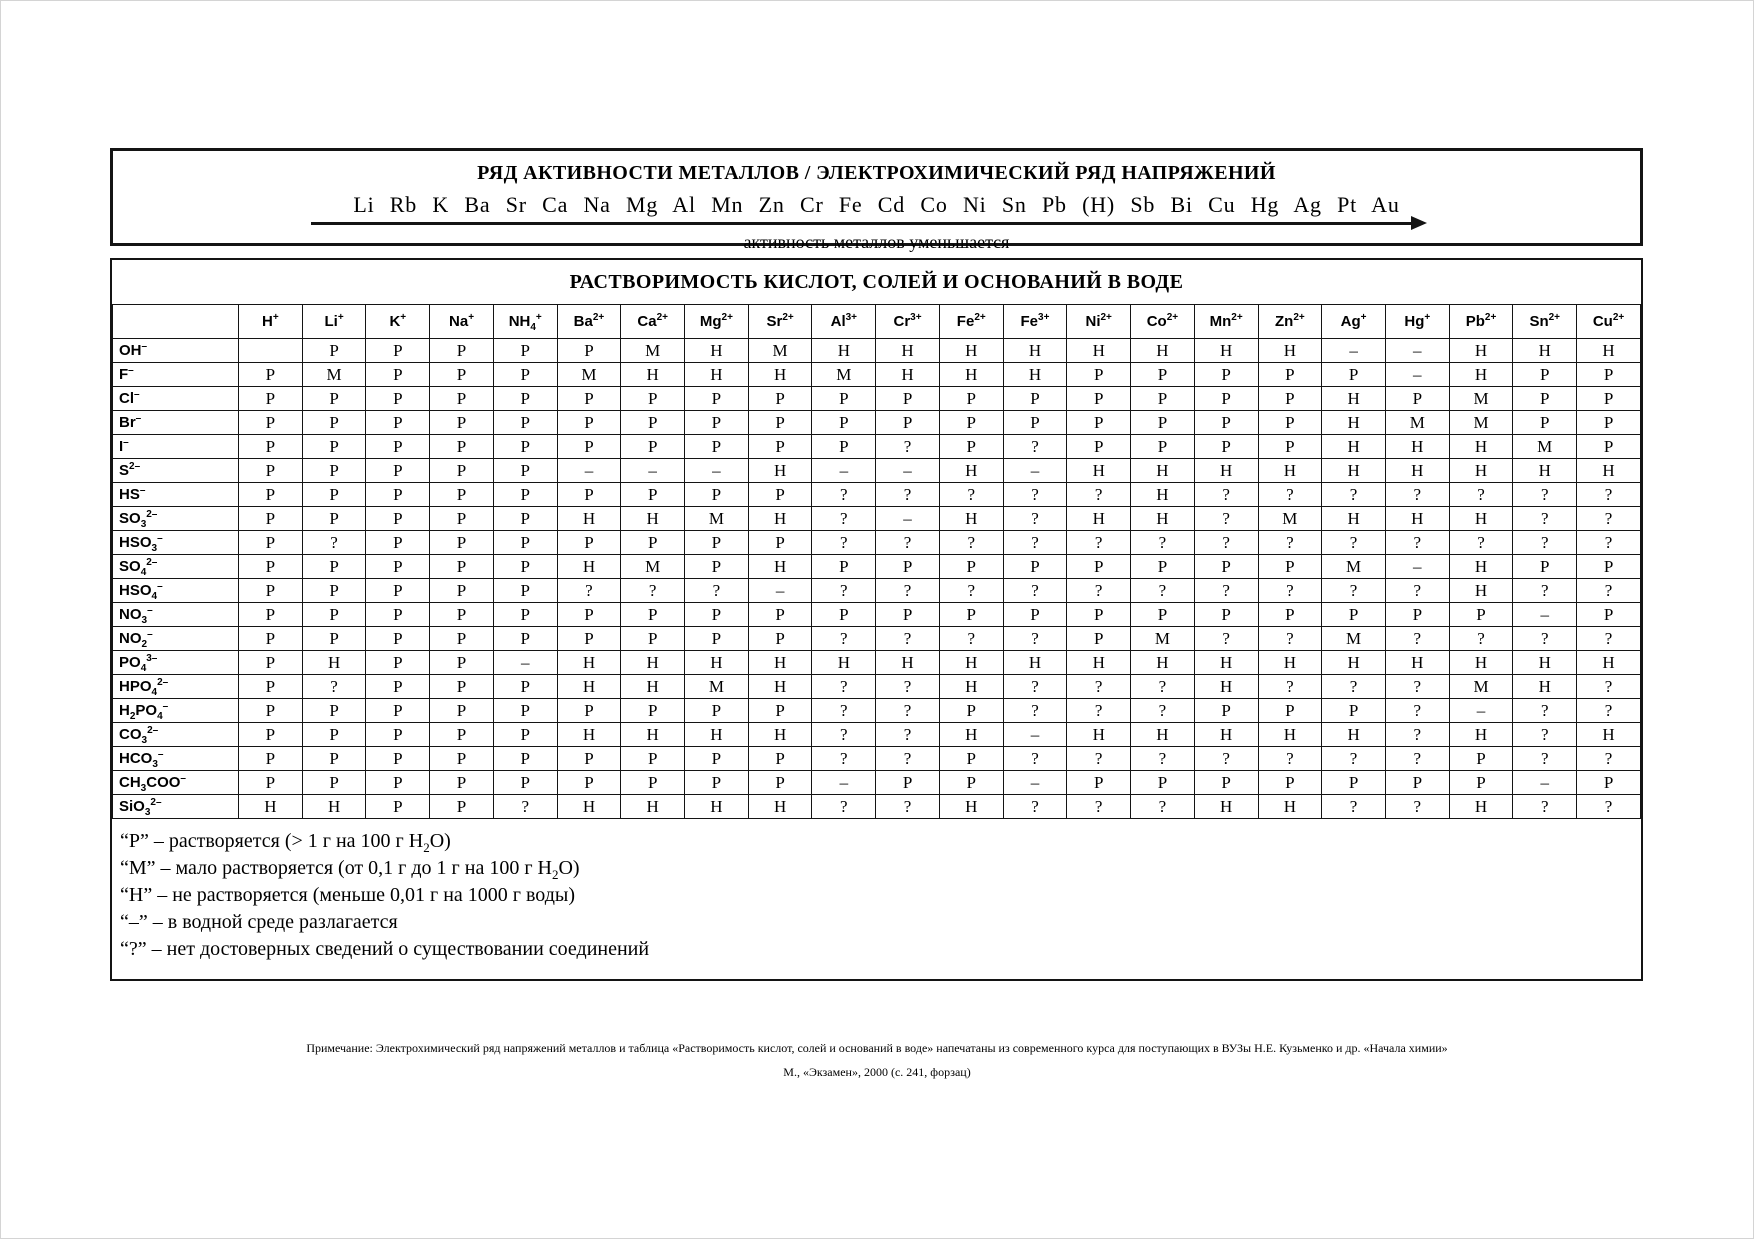  I want to click on column-header-cation: Li+, so click(334, 321).